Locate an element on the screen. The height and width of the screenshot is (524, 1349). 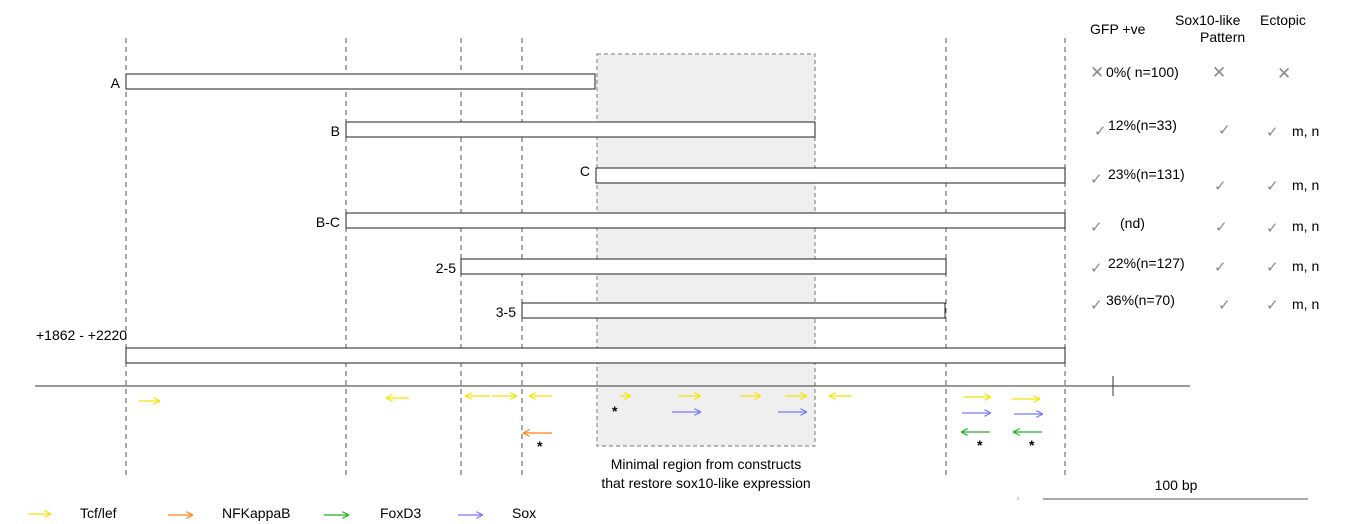
legend-label-foxd3: FoxD3 is located at coordinates (400, 513).